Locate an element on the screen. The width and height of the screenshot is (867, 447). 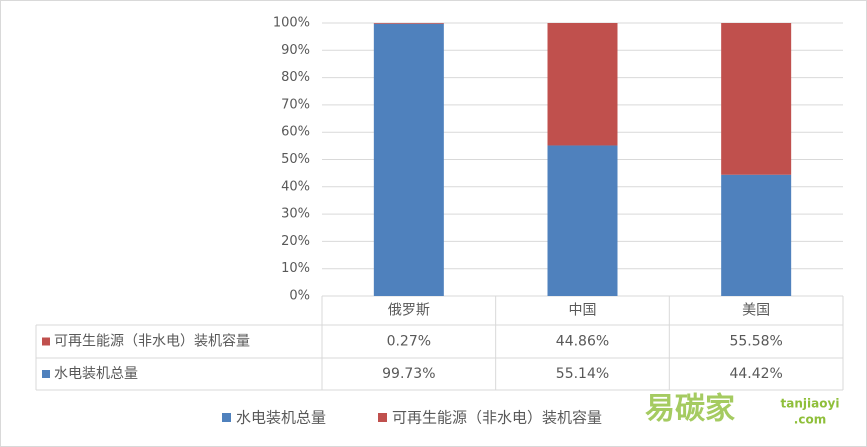
y-tick-label: 40% is located at coordinates (295, 186).